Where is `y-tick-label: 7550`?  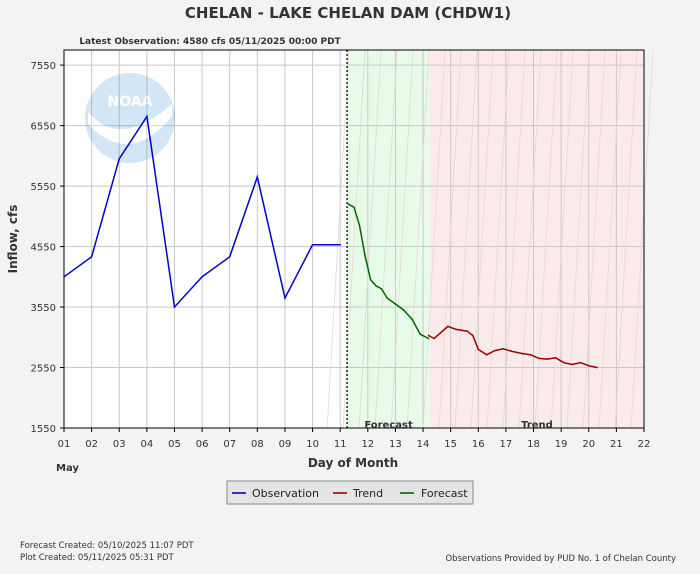 y-tick-label: 7550 is located at coordinates (43, 66).